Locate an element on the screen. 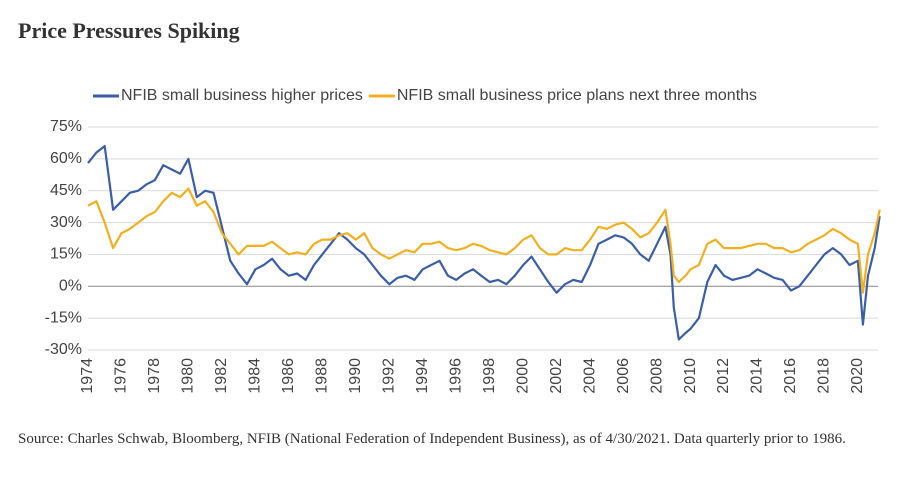 The width and height of the screenshot is (907, 492). x-tick-label: 2018 is located at coordinates (824, 376).